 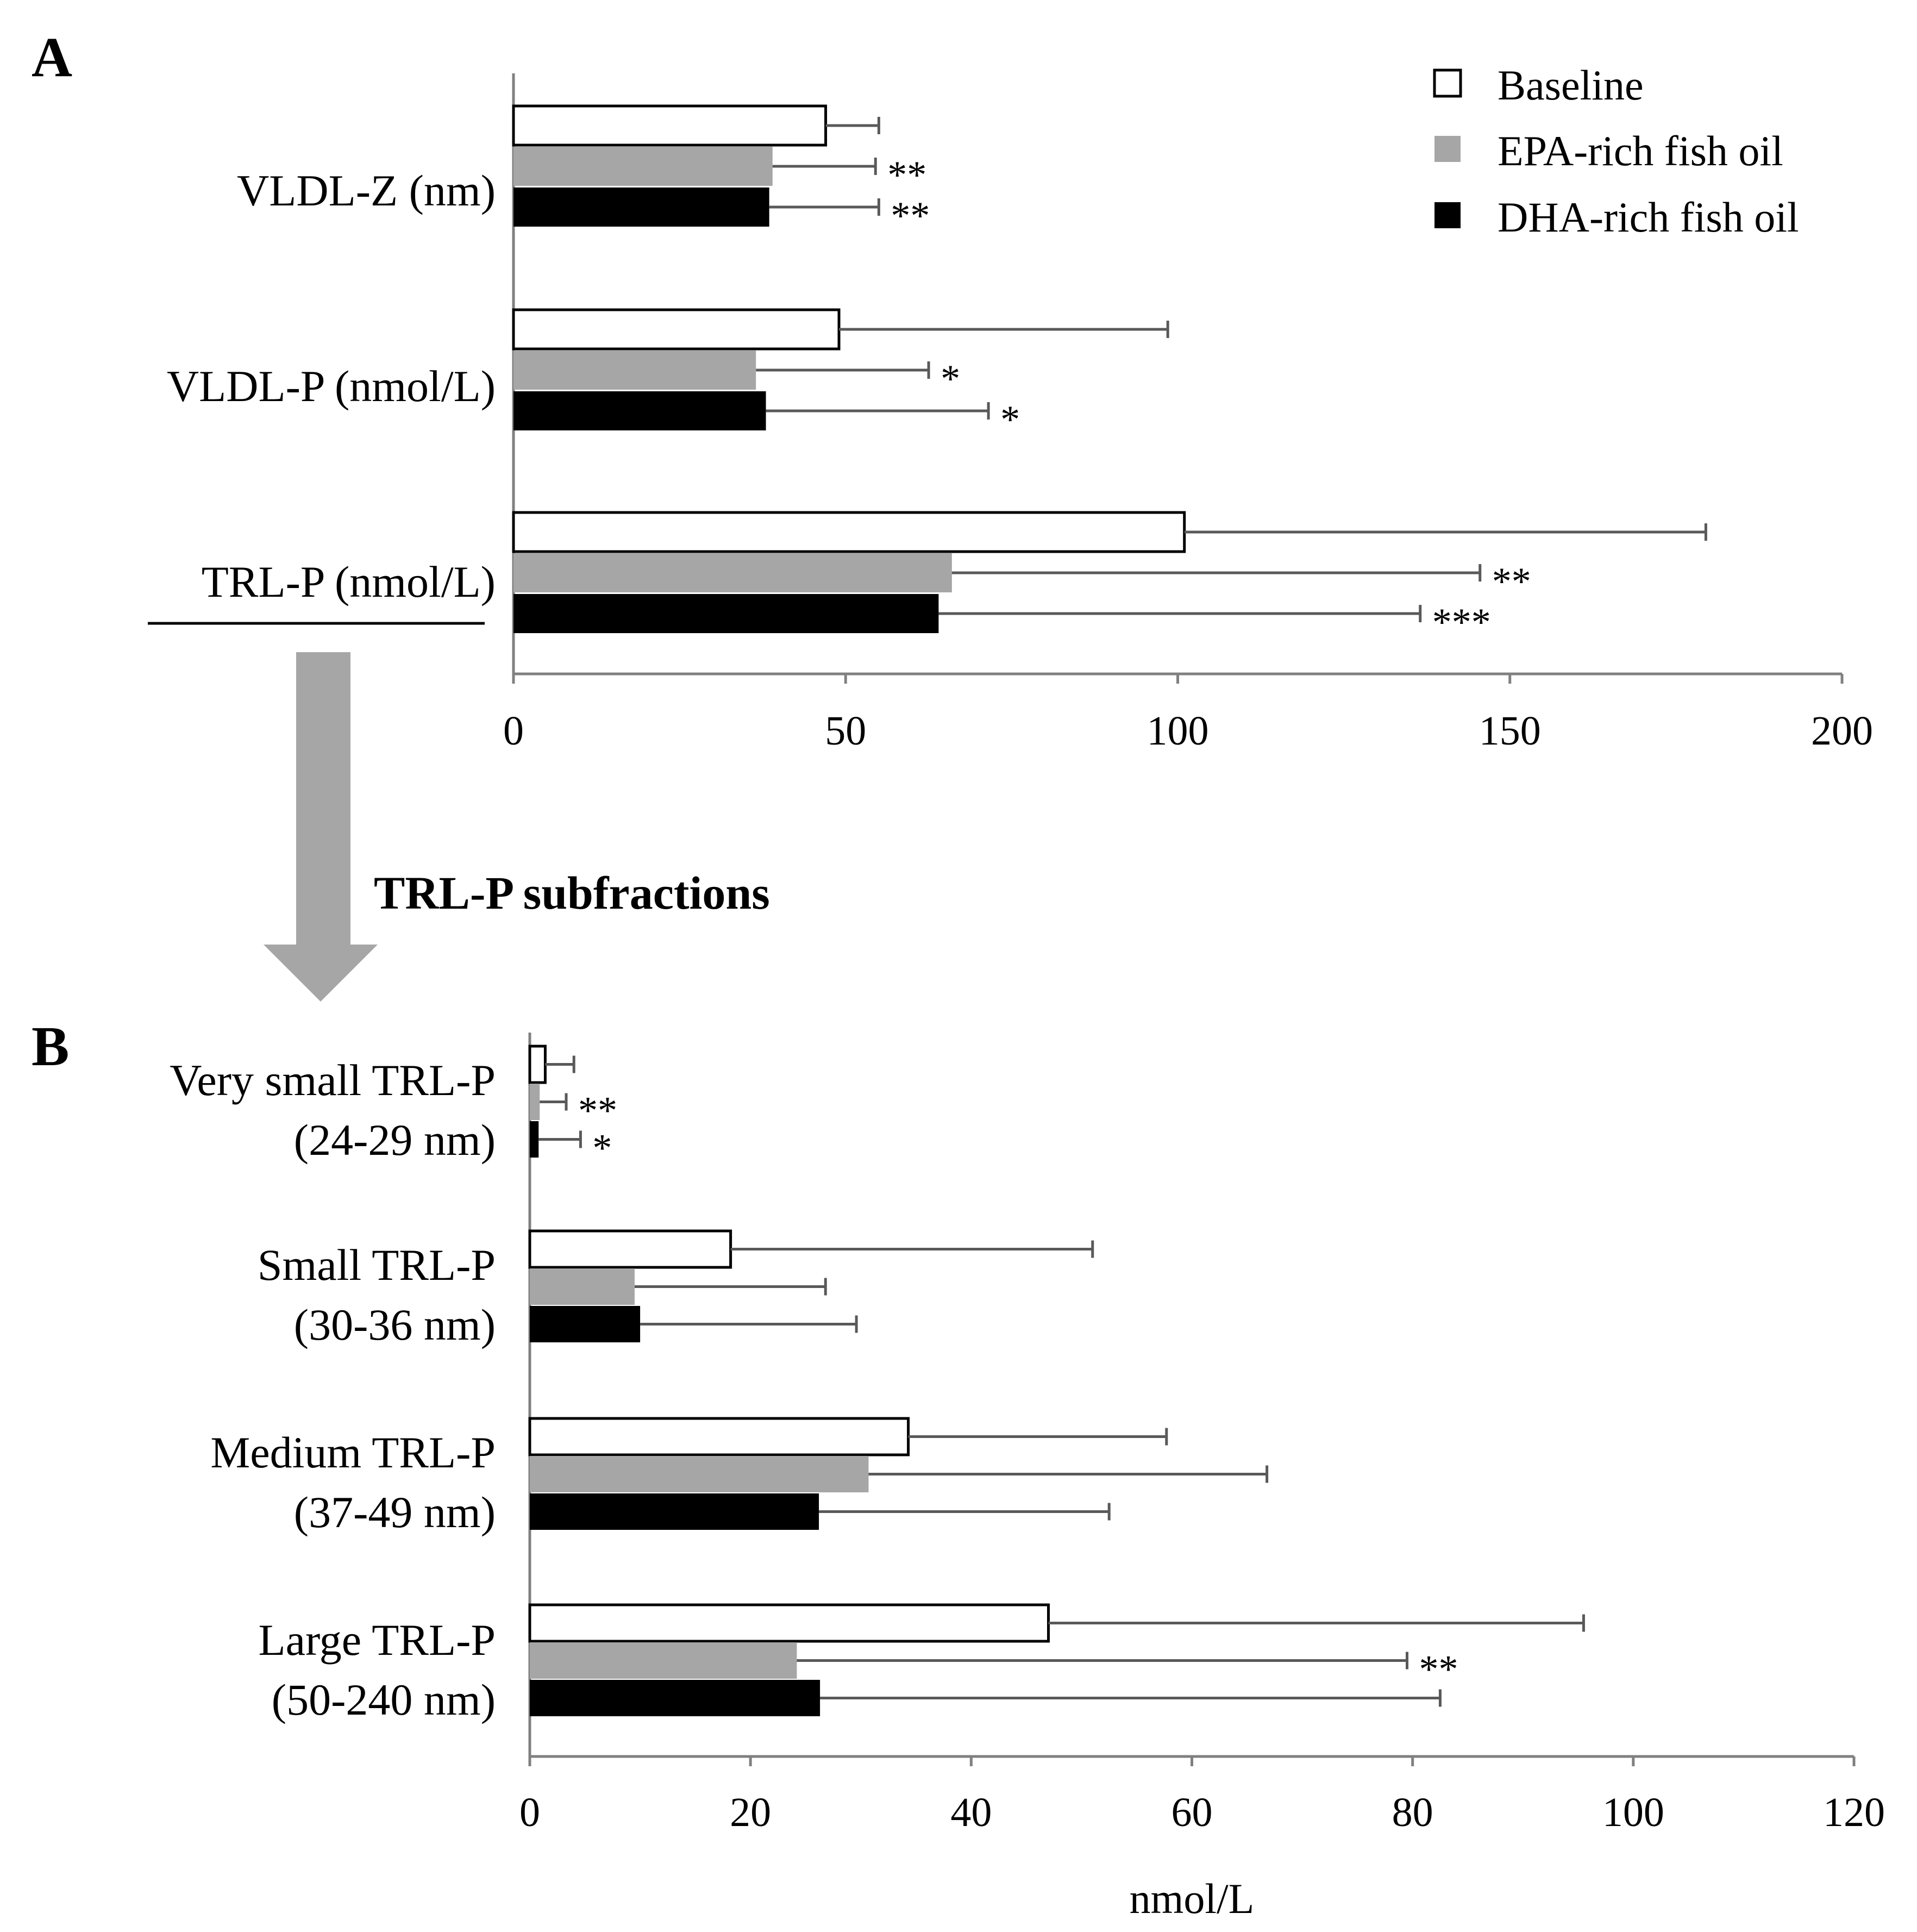 I want to click on down-arrow-icon, so click(x=321, y=827).